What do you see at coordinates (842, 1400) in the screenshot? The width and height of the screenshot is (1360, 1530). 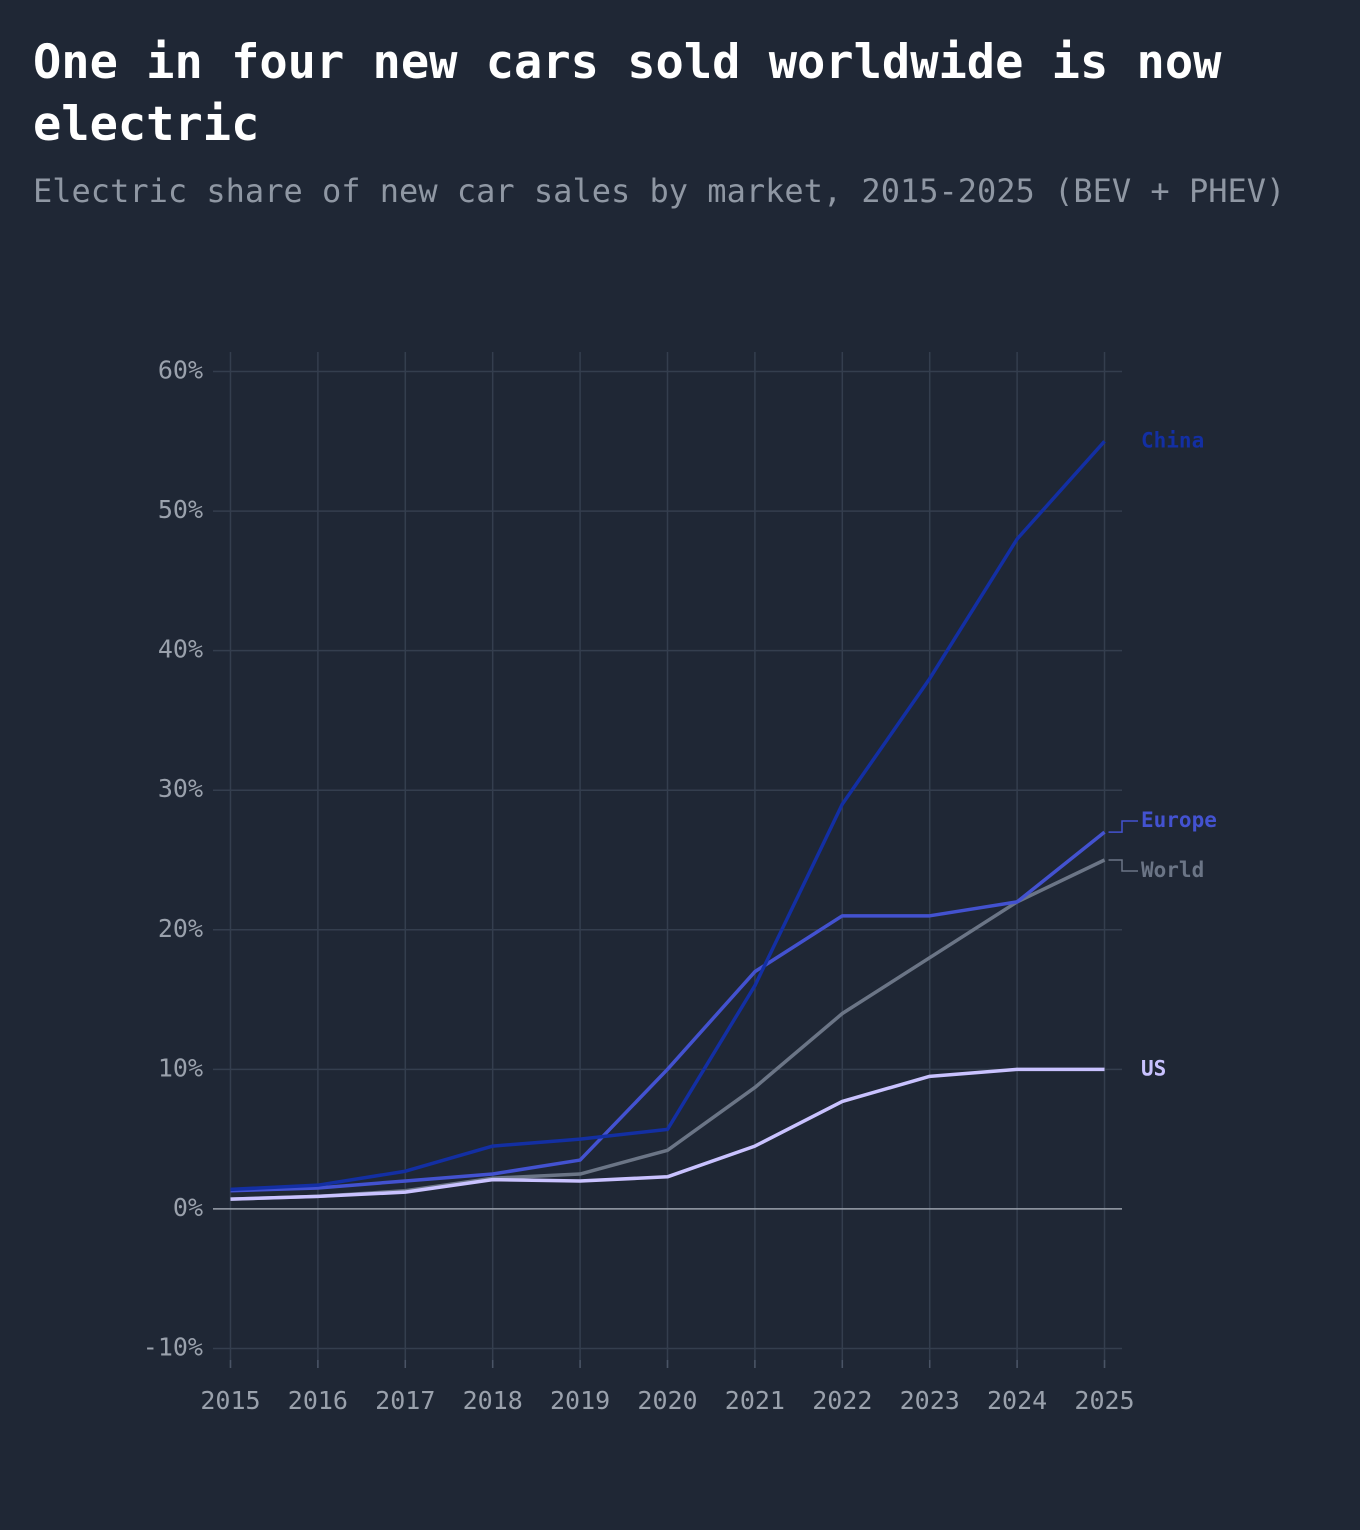 I see `x-tick-label: 2022` at bounding box center [842, 1400].